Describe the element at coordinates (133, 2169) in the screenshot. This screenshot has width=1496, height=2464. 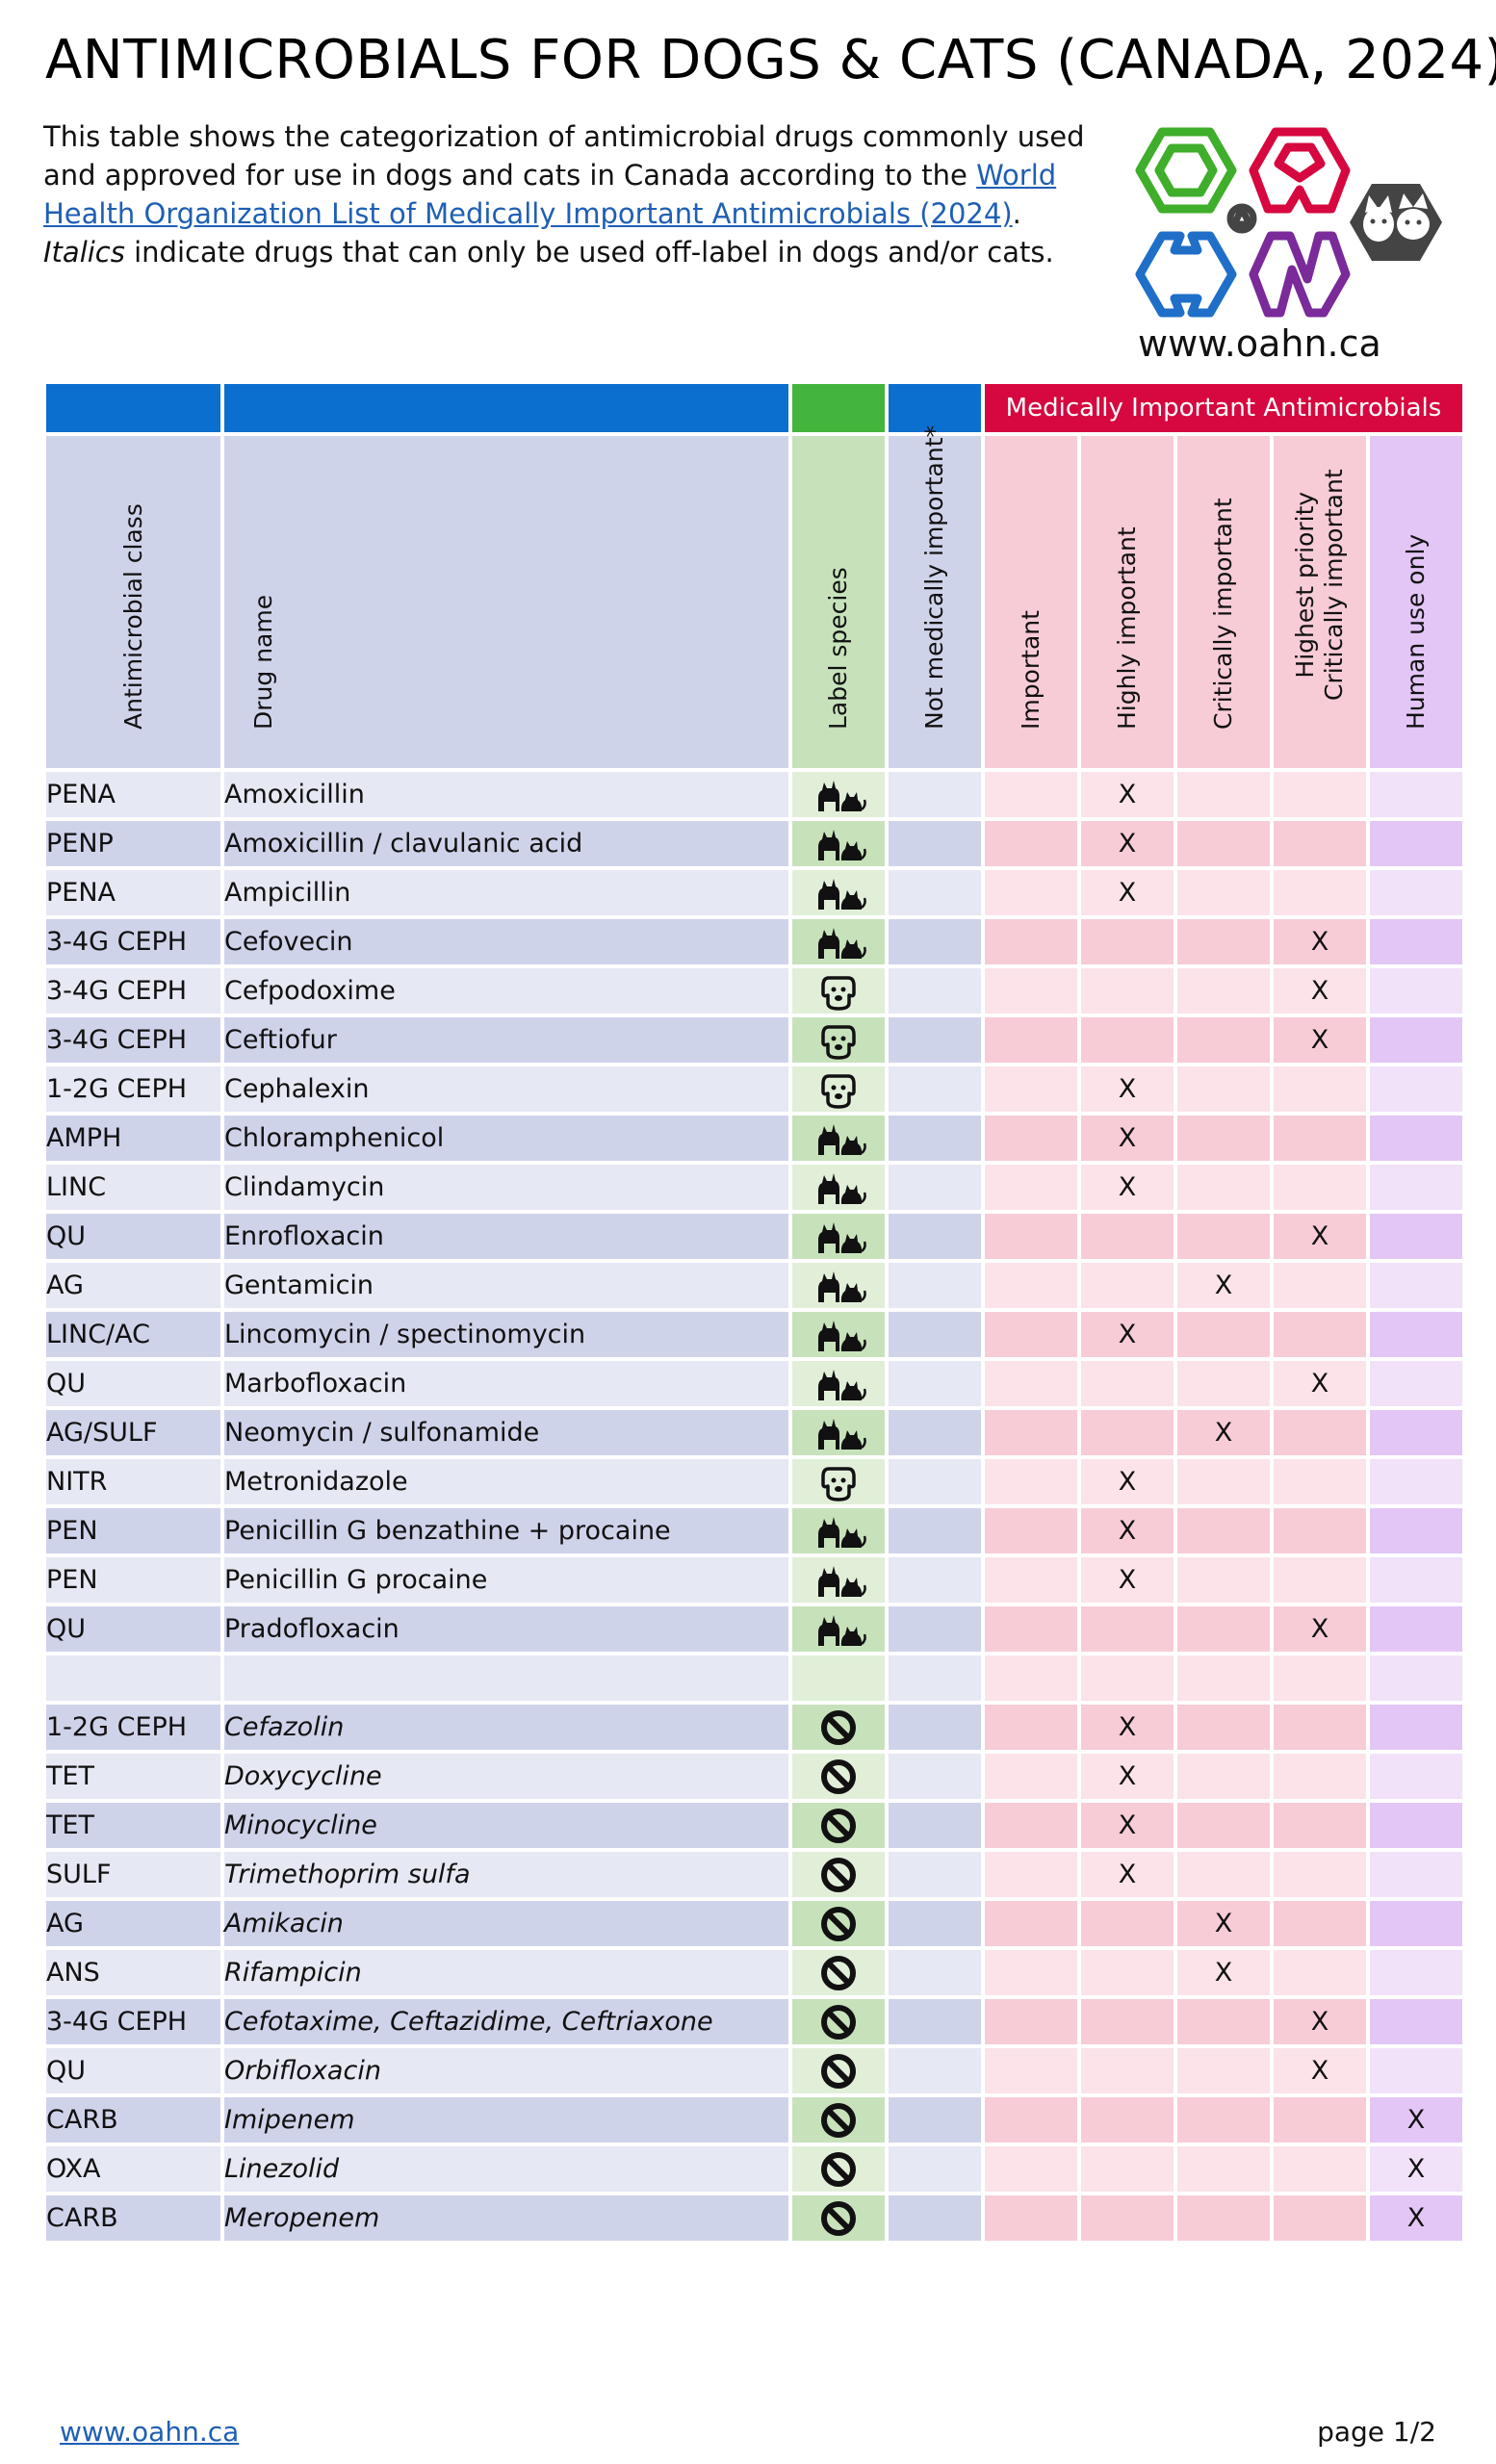
I see `antimicrobial-class-cell: OXA` at that location.